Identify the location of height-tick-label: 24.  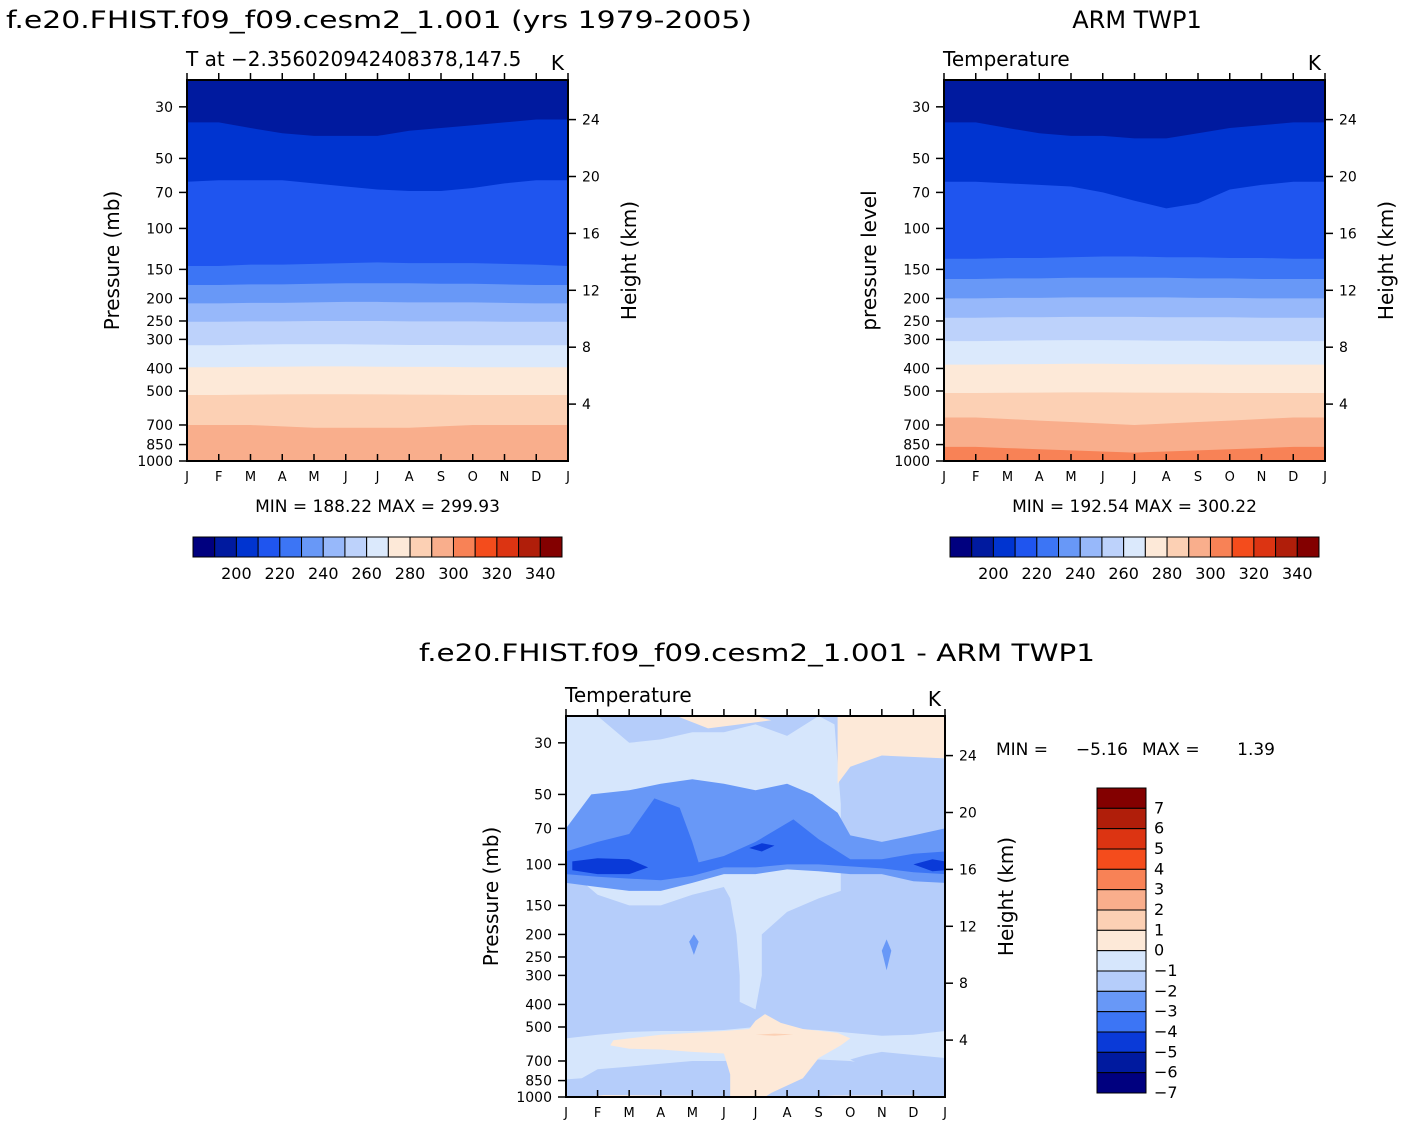
(1348, 121).